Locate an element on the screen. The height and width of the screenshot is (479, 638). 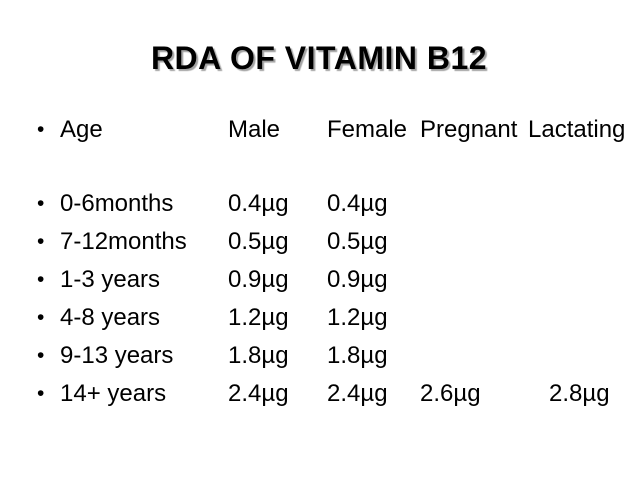
header-lactating: Lactating is located at coordinates (577, 129).